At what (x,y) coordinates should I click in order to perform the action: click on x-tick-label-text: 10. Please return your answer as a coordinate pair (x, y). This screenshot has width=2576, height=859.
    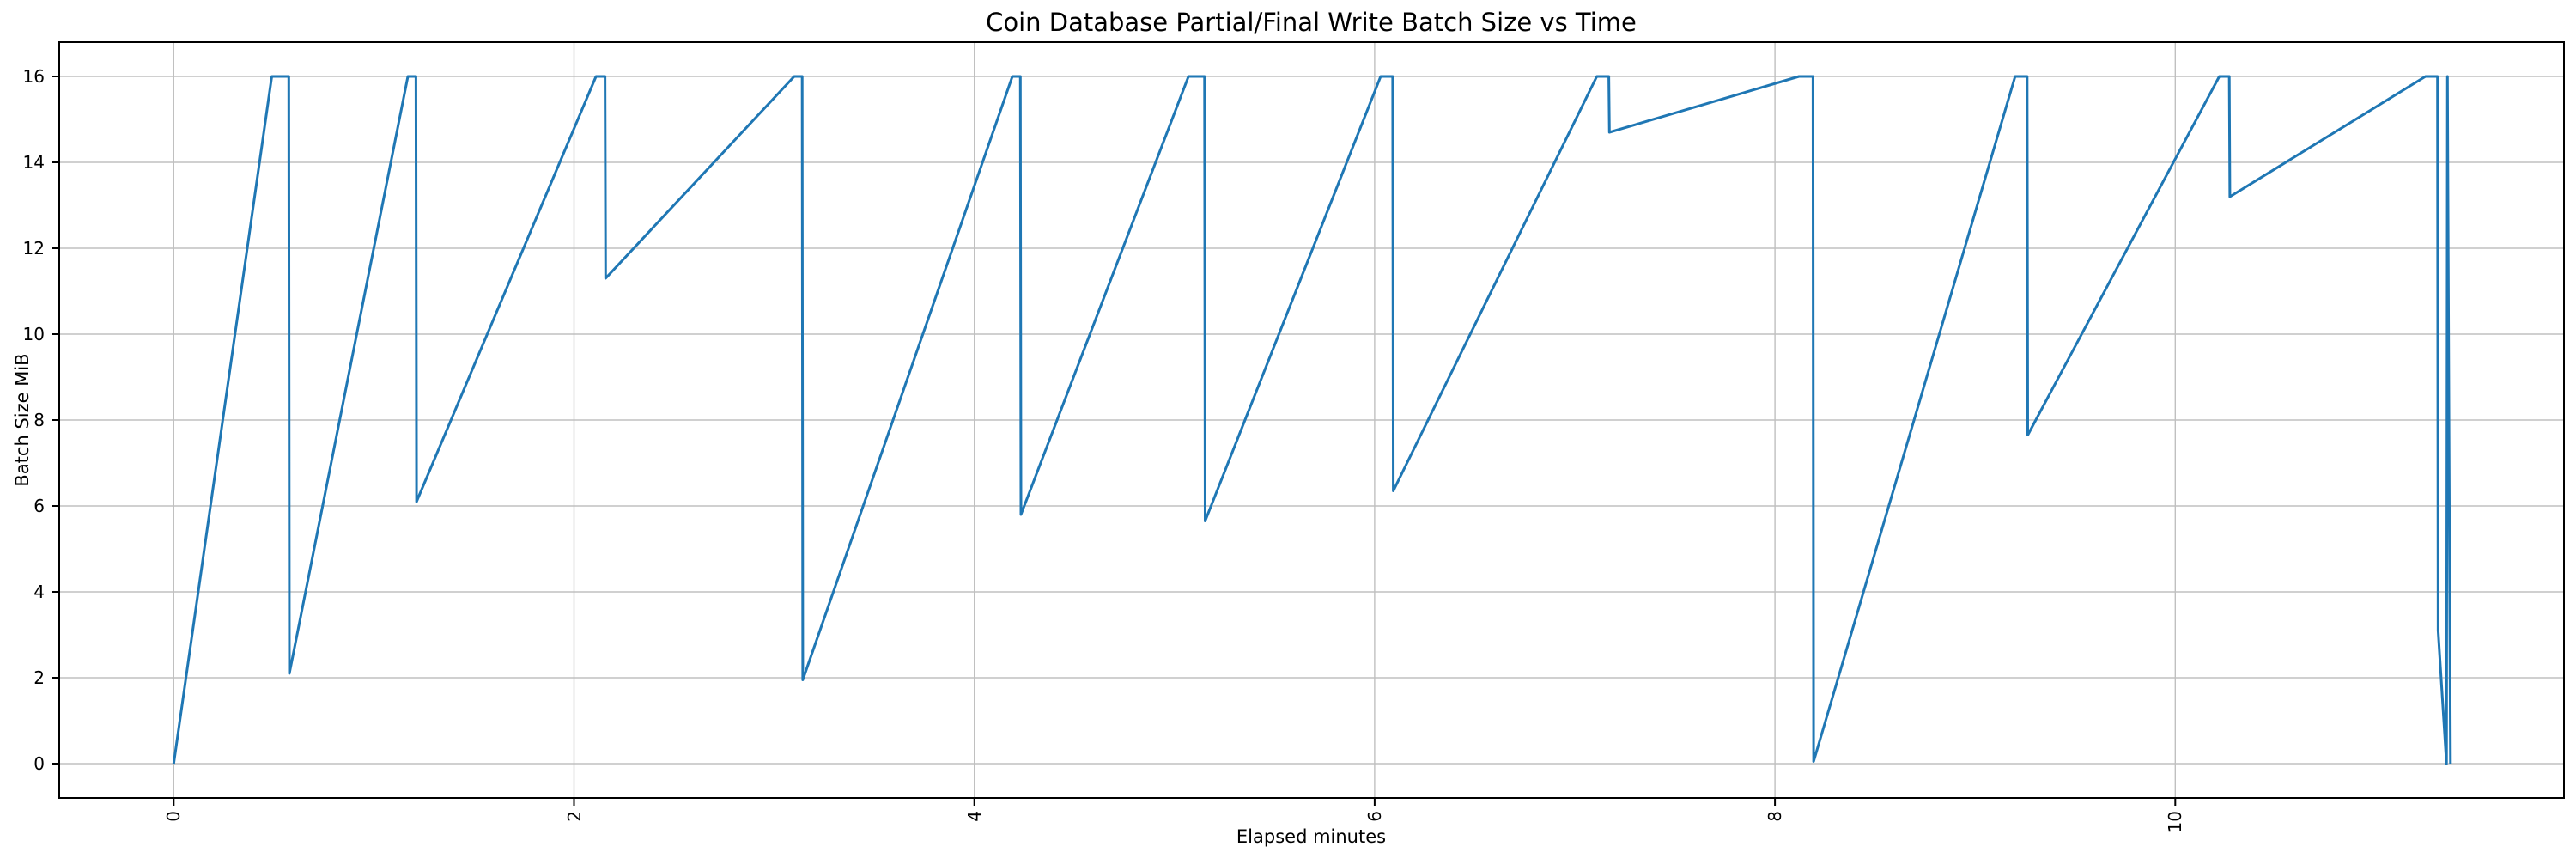
    Looking at the image, I should click on (2175, 822).